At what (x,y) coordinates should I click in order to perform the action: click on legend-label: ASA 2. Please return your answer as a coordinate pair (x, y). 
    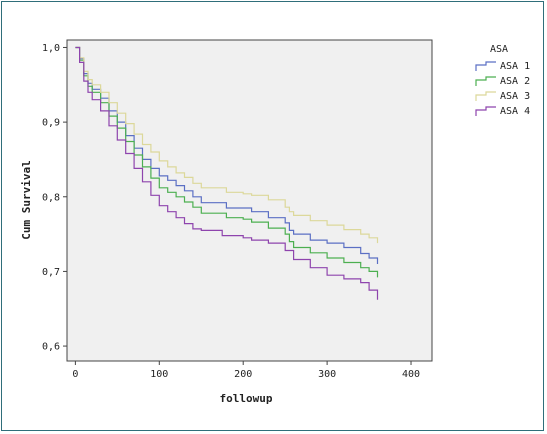
    Looking at the image, I should click on (515, 81).